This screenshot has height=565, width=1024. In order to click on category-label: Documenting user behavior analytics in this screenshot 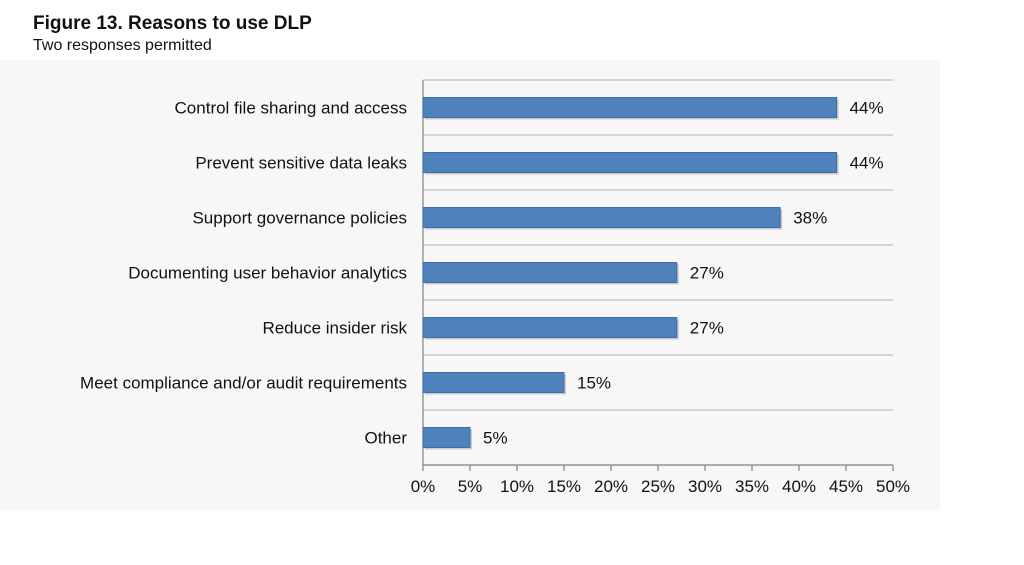, I will do `click(267, 273)`.